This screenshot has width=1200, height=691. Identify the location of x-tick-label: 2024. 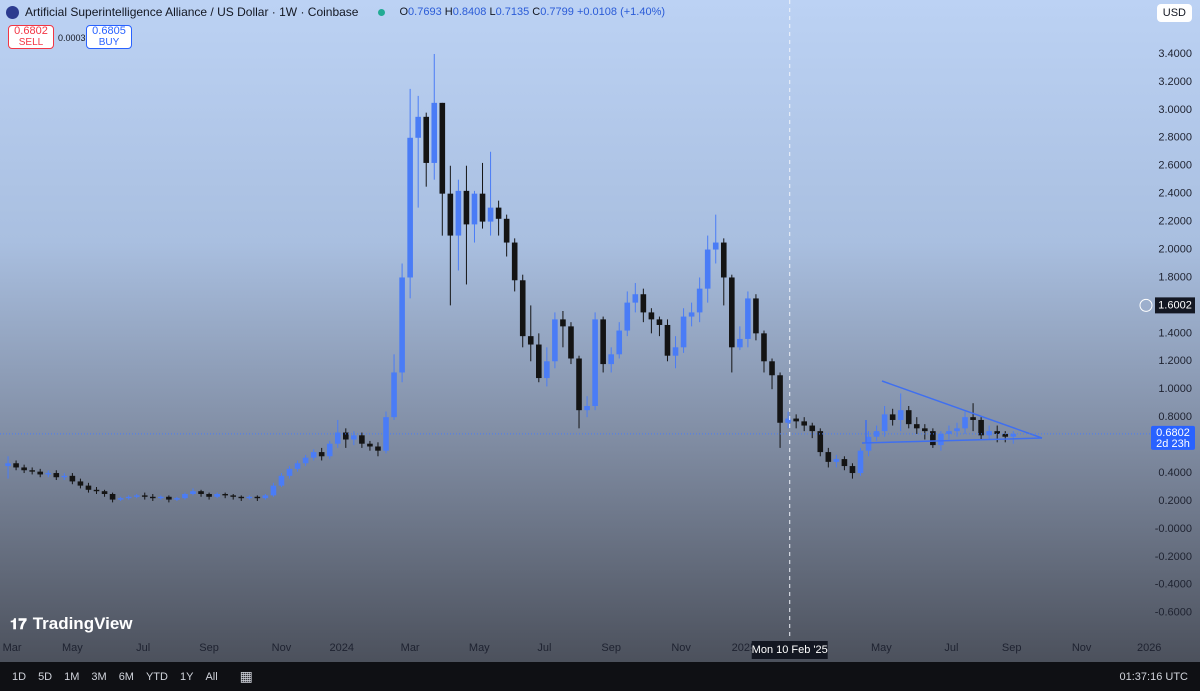
(342, 648).